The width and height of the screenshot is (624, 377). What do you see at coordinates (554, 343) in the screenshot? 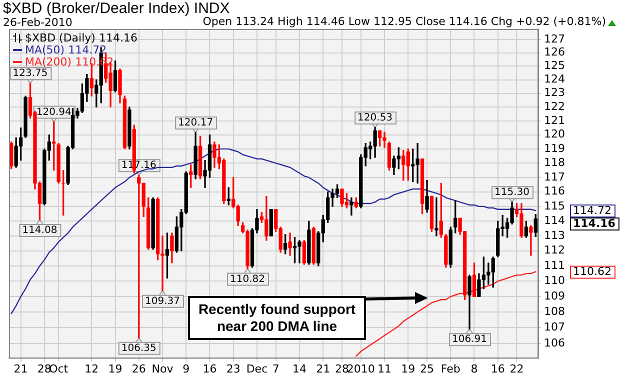
I see `y-tick-label: 106` at bounding box center [554, 343].